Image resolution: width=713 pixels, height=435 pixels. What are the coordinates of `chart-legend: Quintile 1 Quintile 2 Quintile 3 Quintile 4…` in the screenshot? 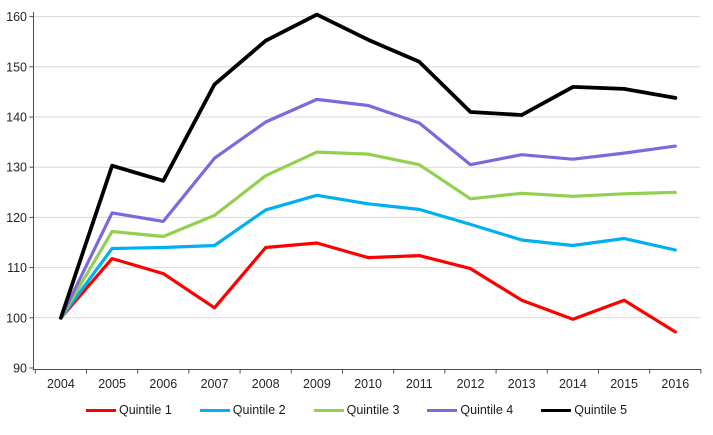 It's located at (356, 410).